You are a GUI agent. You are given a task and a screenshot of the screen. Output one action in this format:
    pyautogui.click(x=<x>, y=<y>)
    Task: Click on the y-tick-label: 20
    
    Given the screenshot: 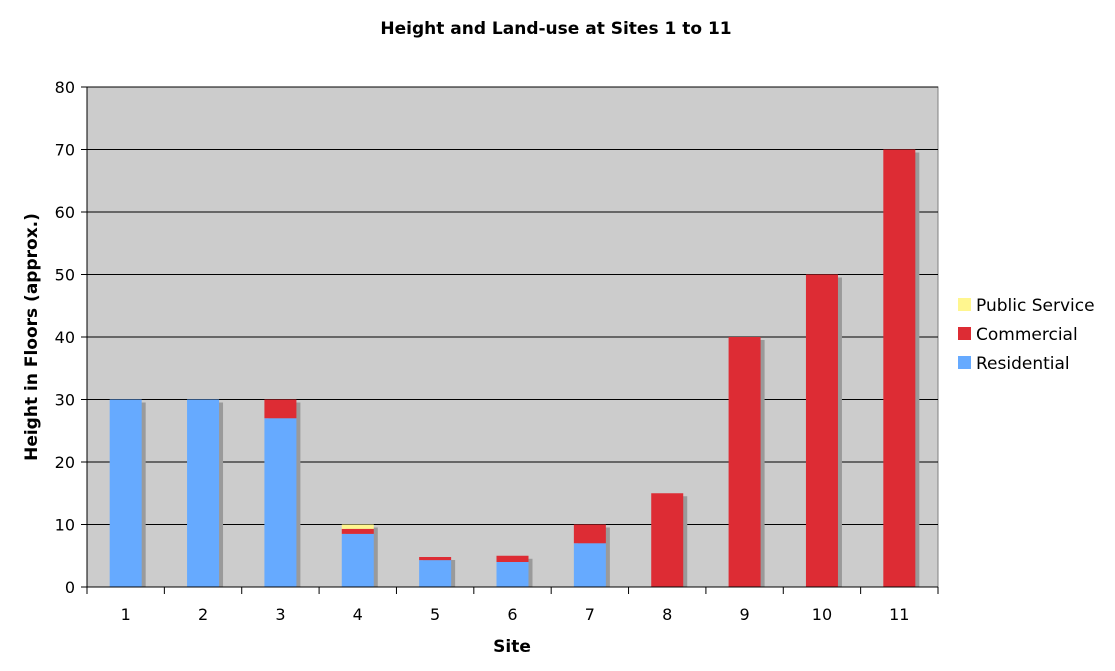 What is the action you would take?
    pyautogui.click(x=65, y=462)
    